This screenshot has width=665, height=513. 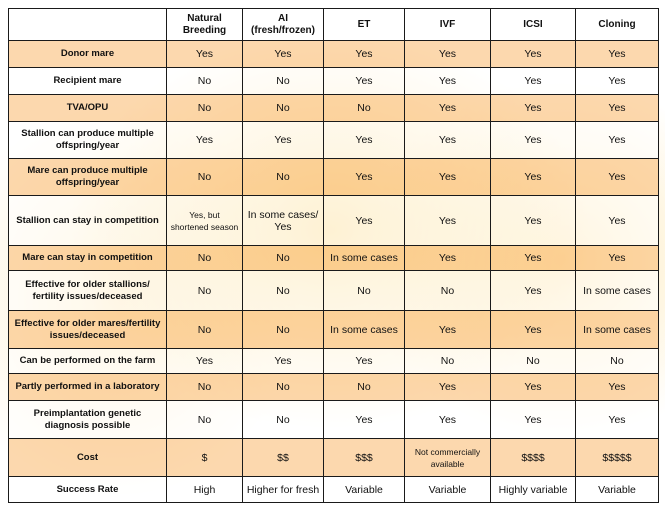 I want to click on table-row: Donor mare Yes Yes Yes Yes Yes Yes, so click(x=333, y=54).